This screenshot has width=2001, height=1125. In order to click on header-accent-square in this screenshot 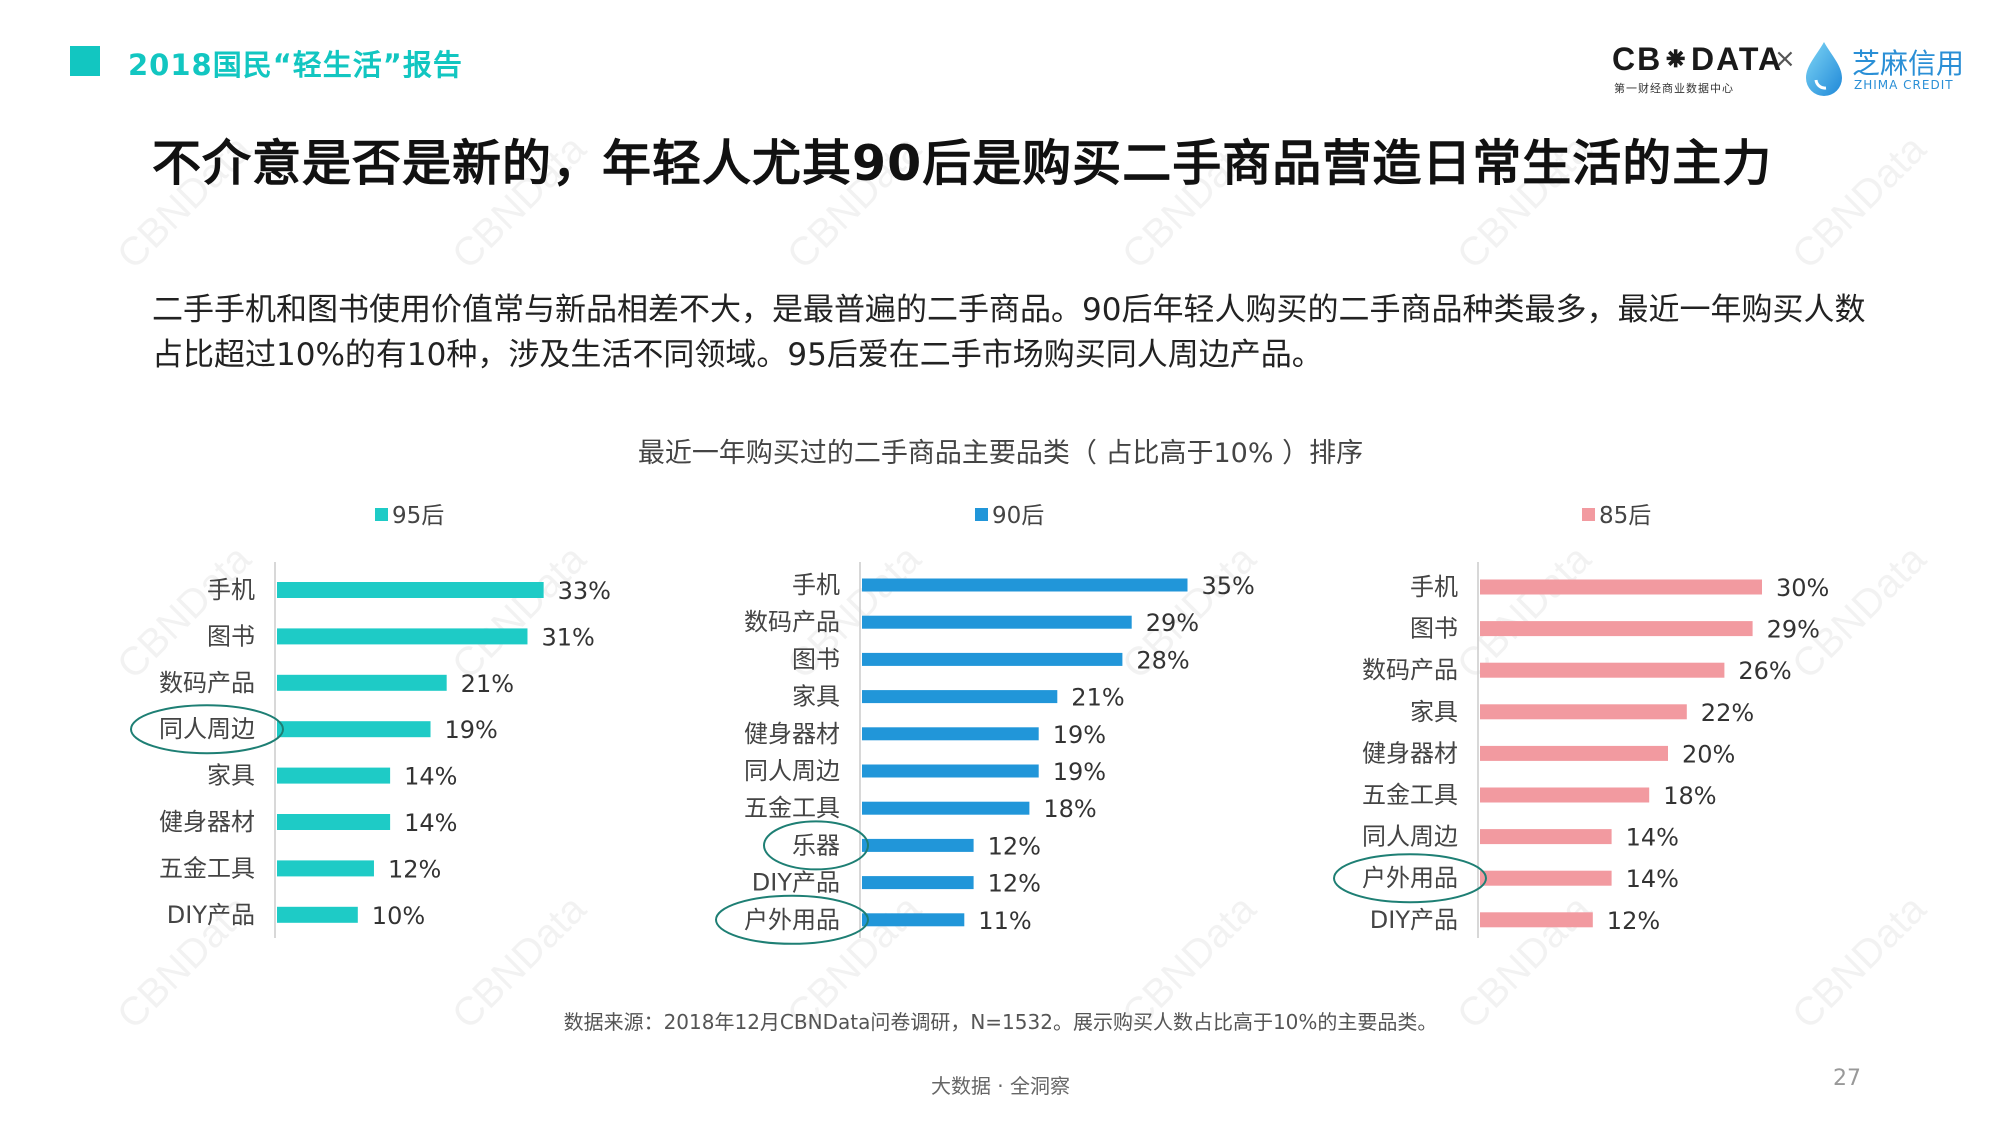, I will do `click(85, 61)`.